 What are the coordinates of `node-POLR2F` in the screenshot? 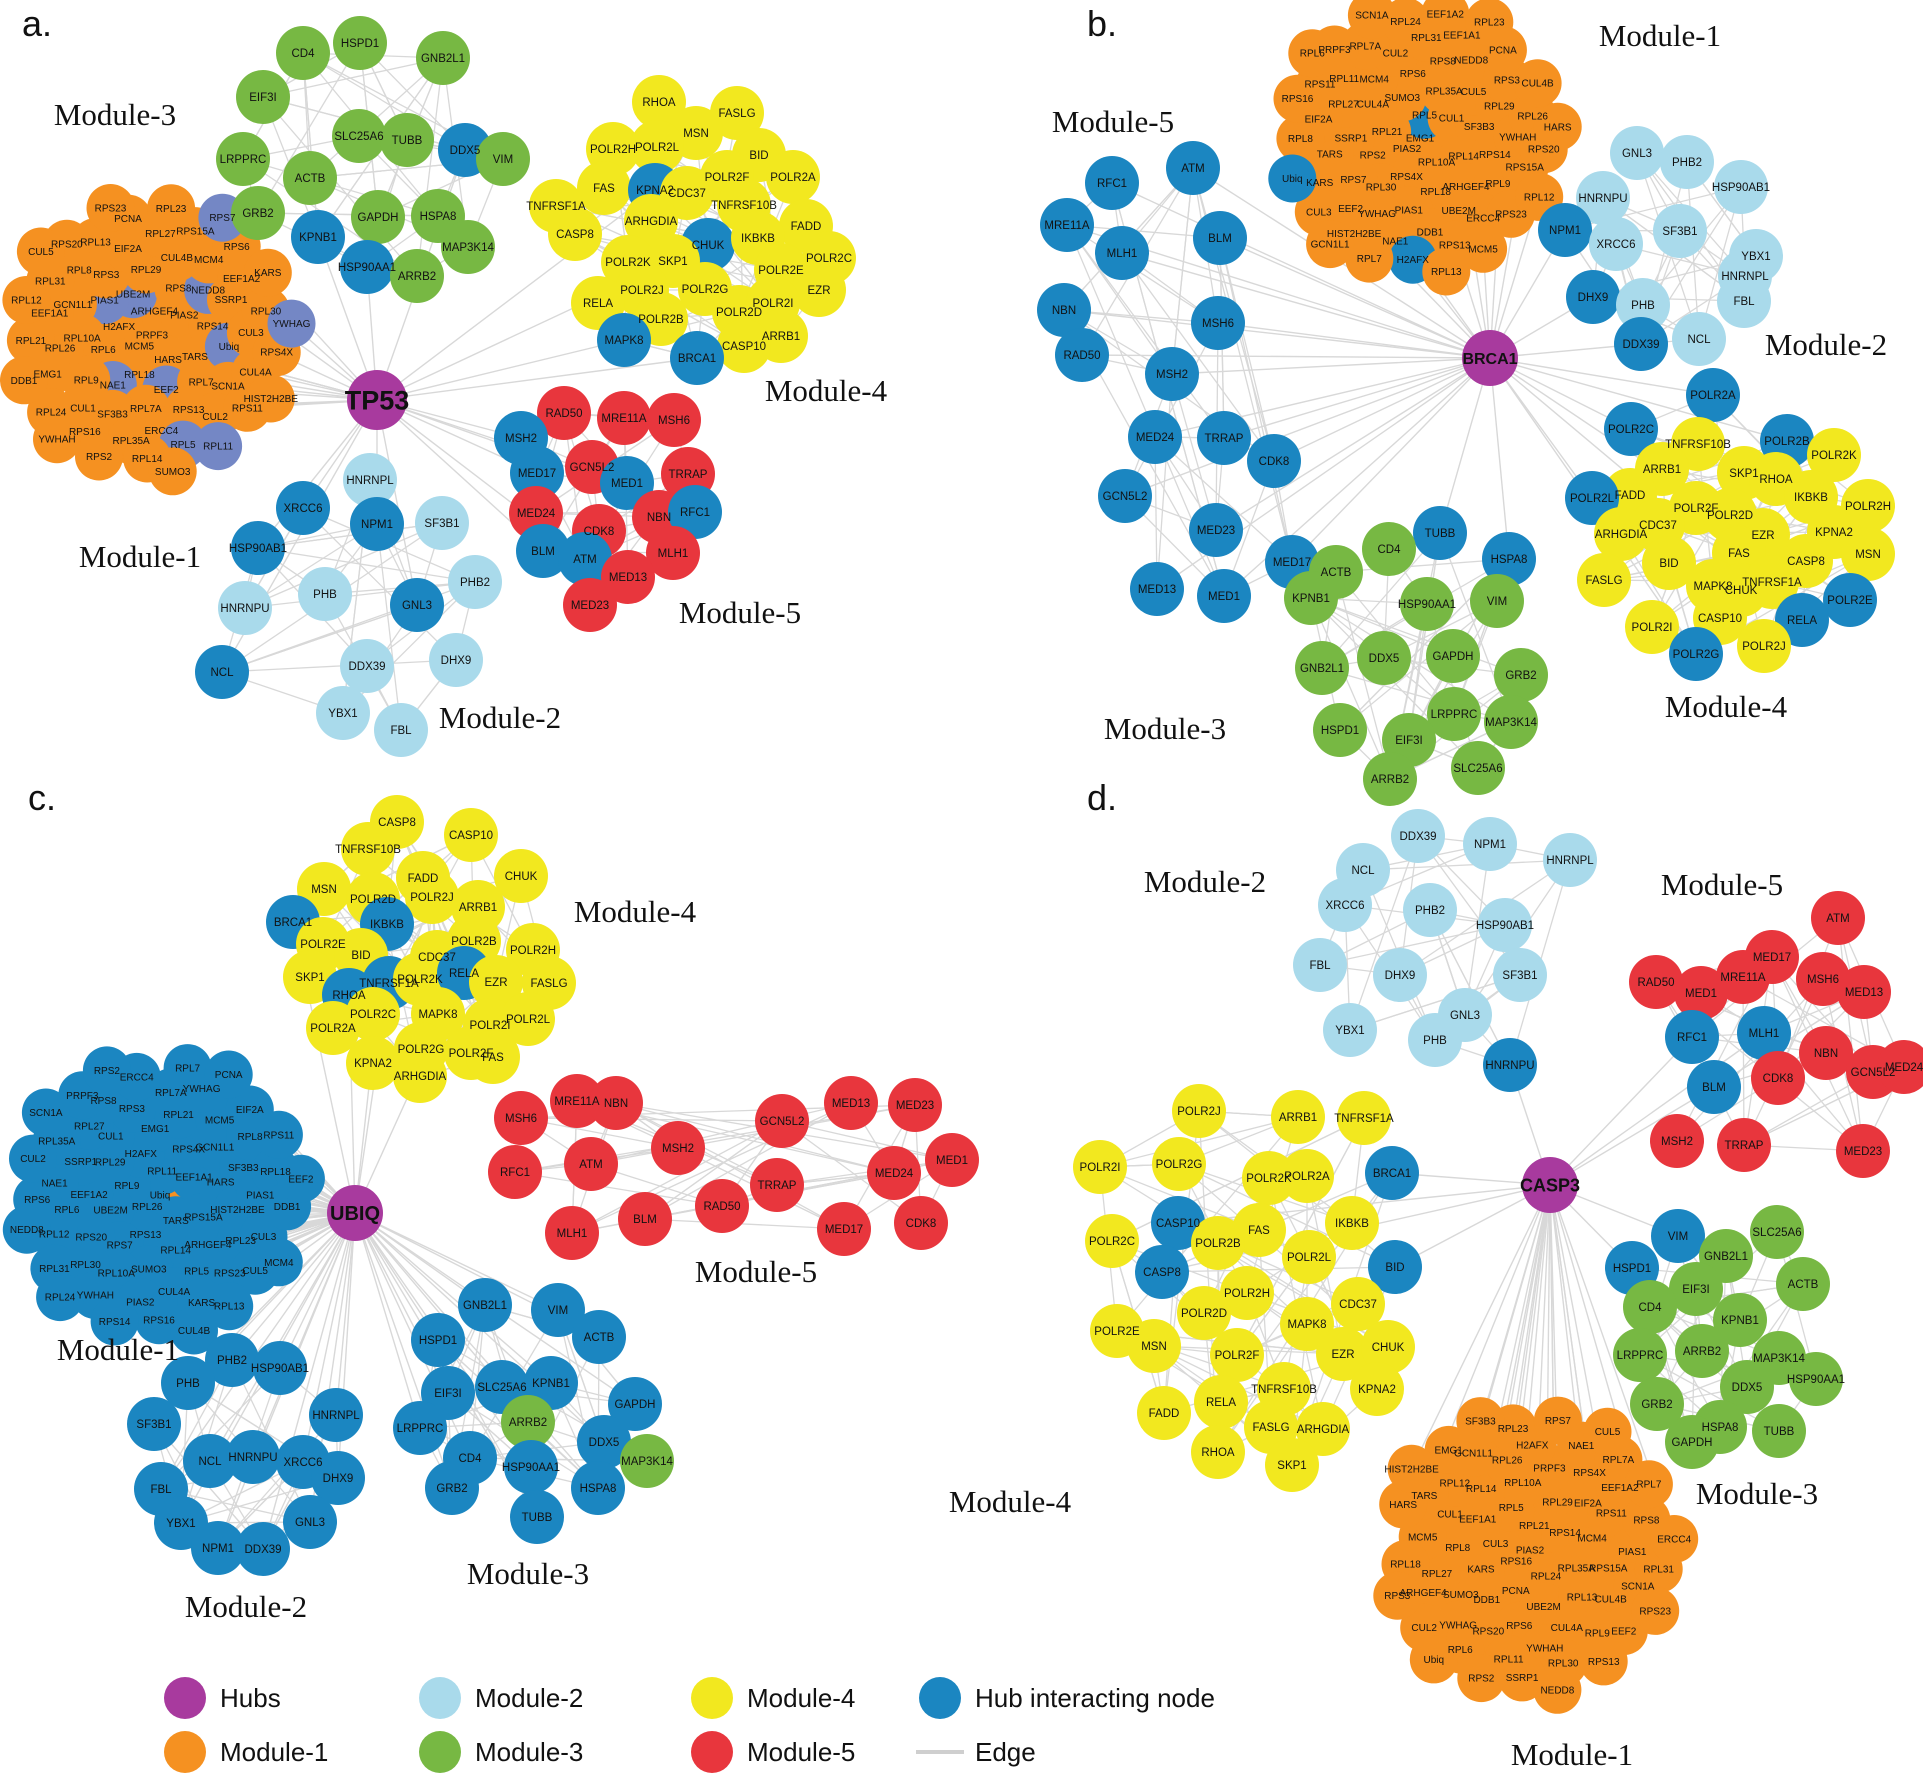 It's located at (1237, 1355).